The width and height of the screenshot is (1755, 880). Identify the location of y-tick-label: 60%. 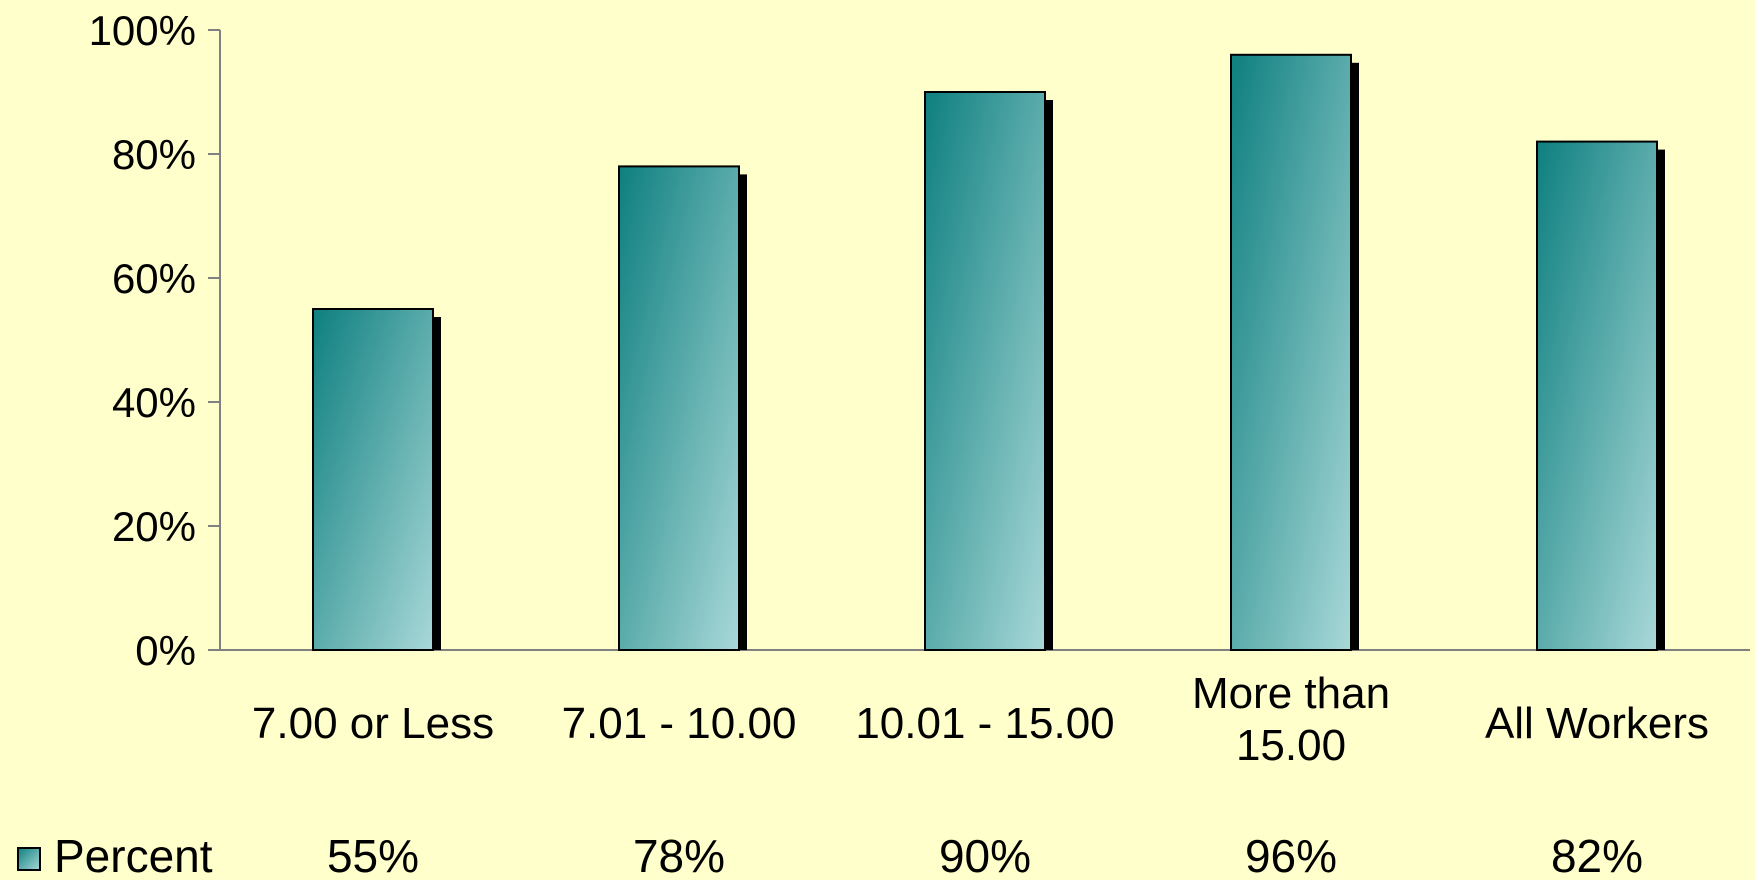
(154, 278).